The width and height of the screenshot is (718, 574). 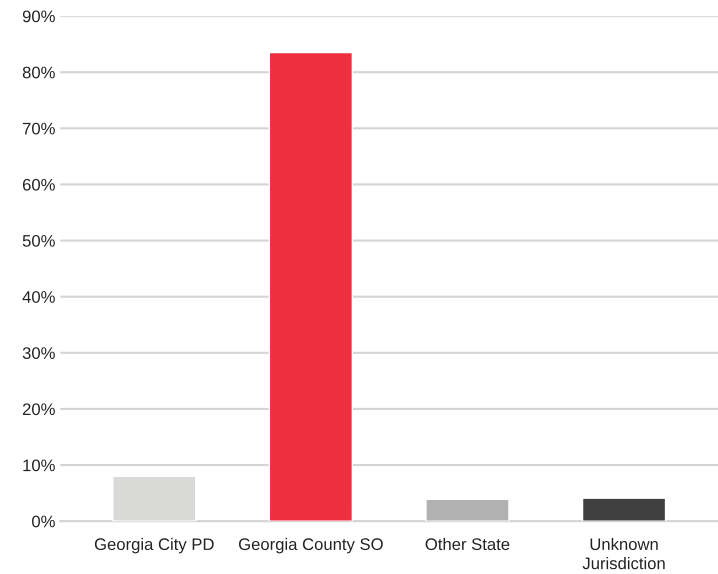 I want to click on x-tick-label: Unknown Jurisdiction, so click(x=623, y=554).